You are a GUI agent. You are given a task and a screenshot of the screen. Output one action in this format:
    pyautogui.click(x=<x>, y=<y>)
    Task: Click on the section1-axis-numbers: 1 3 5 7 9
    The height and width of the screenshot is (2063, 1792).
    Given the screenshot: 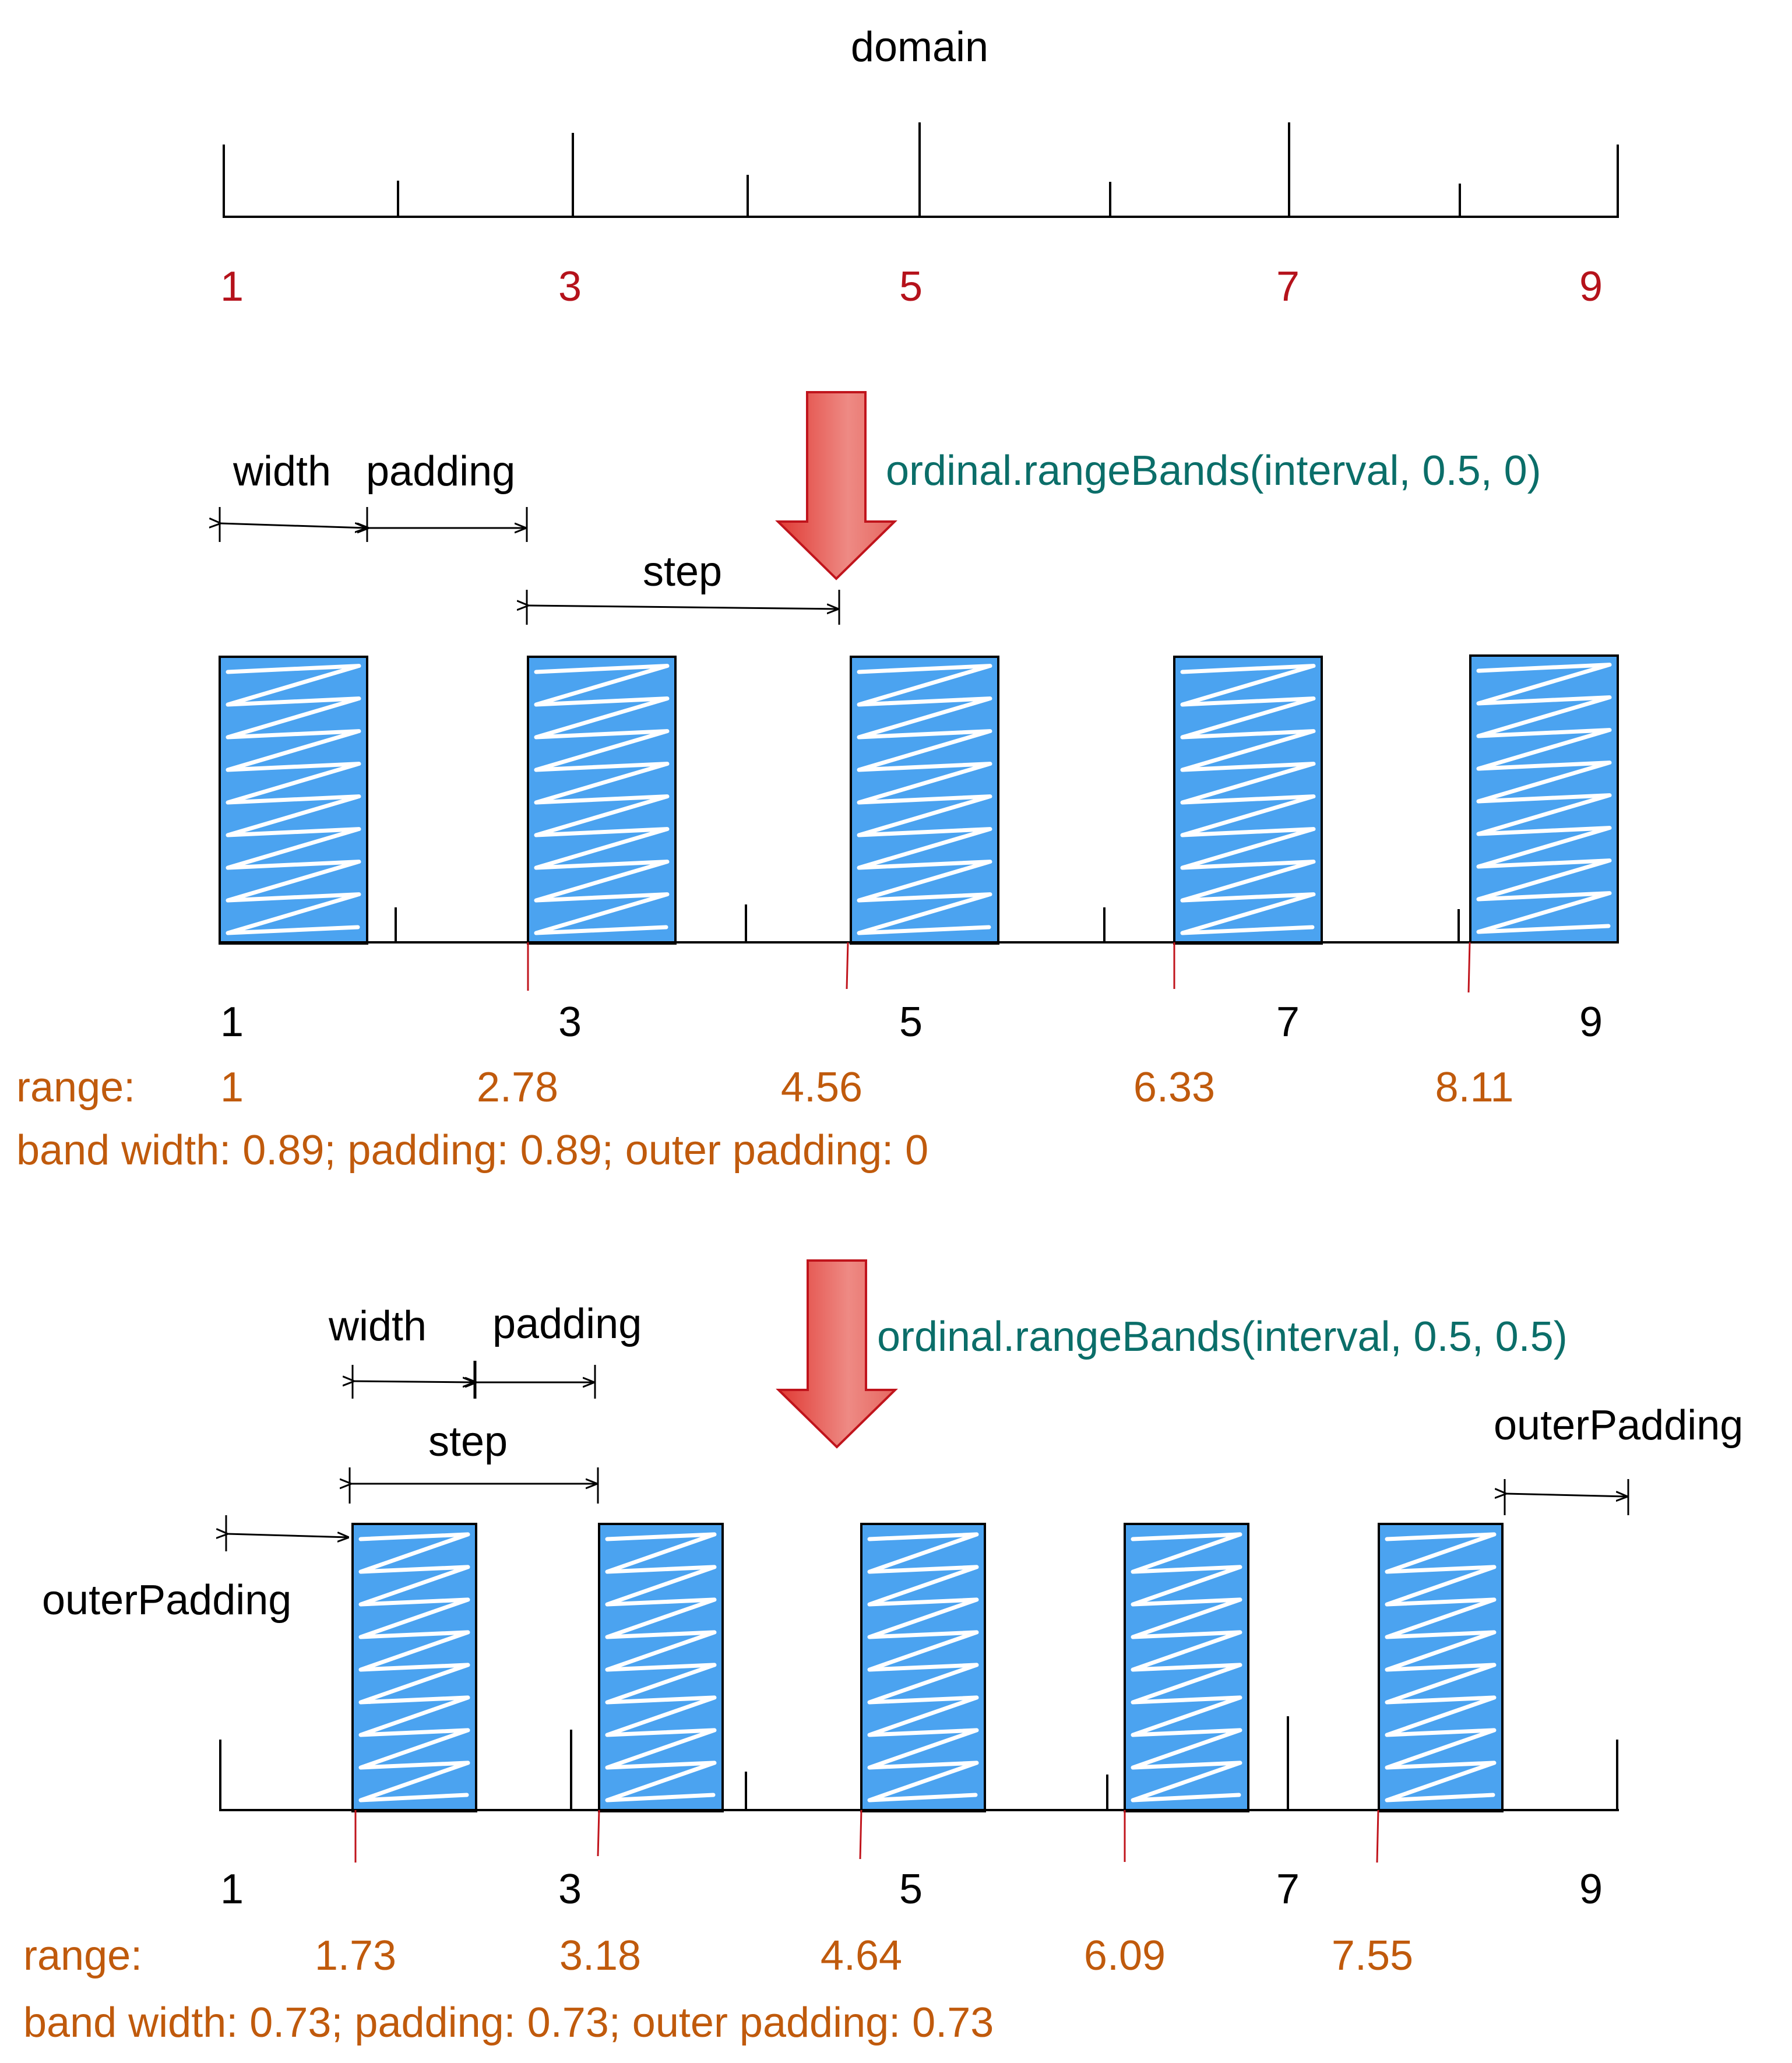 What is the action you would take?
    pyautogui.click(x=911, y=1022)
    